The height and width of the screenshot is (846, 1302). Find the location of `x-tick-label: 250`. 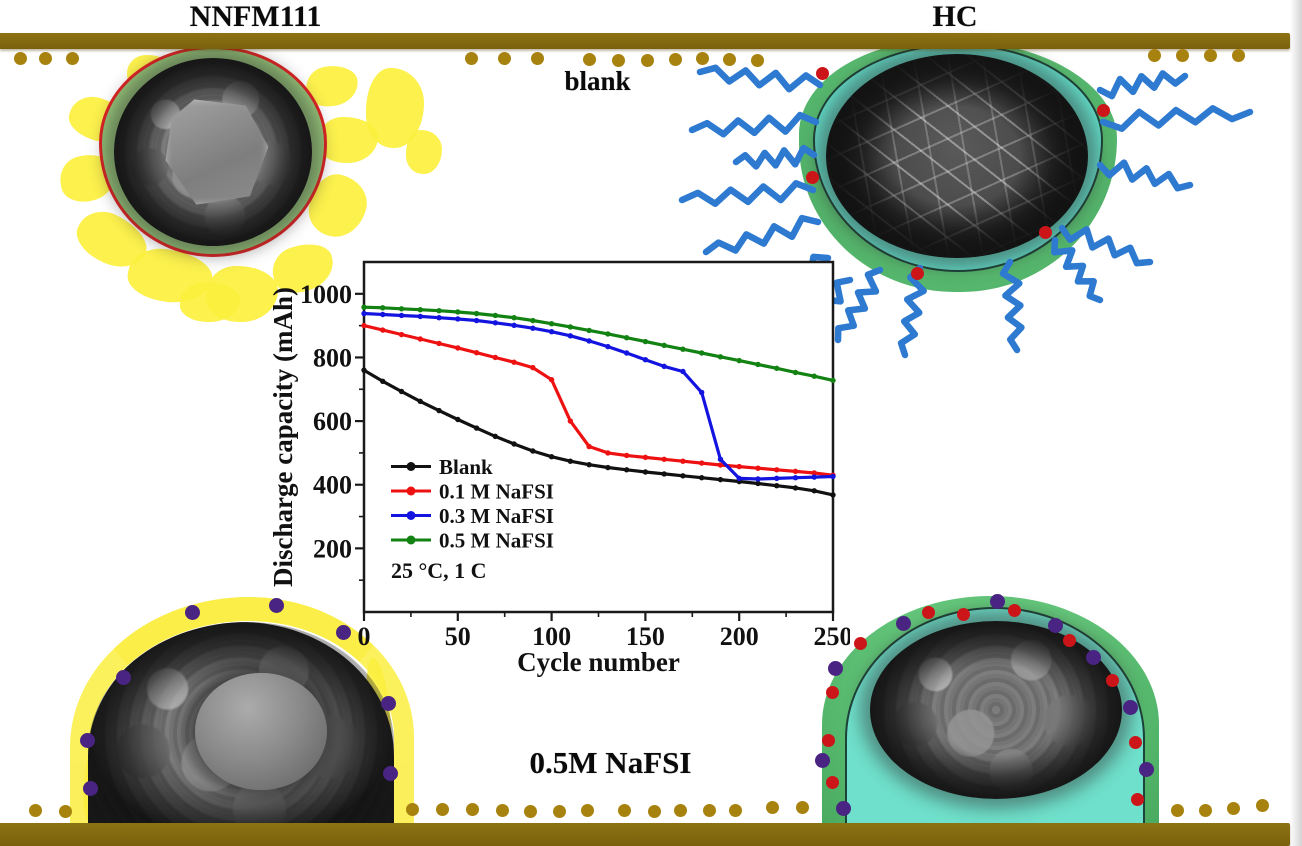

x-tick-label: 250 is located at coordinates (832, 636).